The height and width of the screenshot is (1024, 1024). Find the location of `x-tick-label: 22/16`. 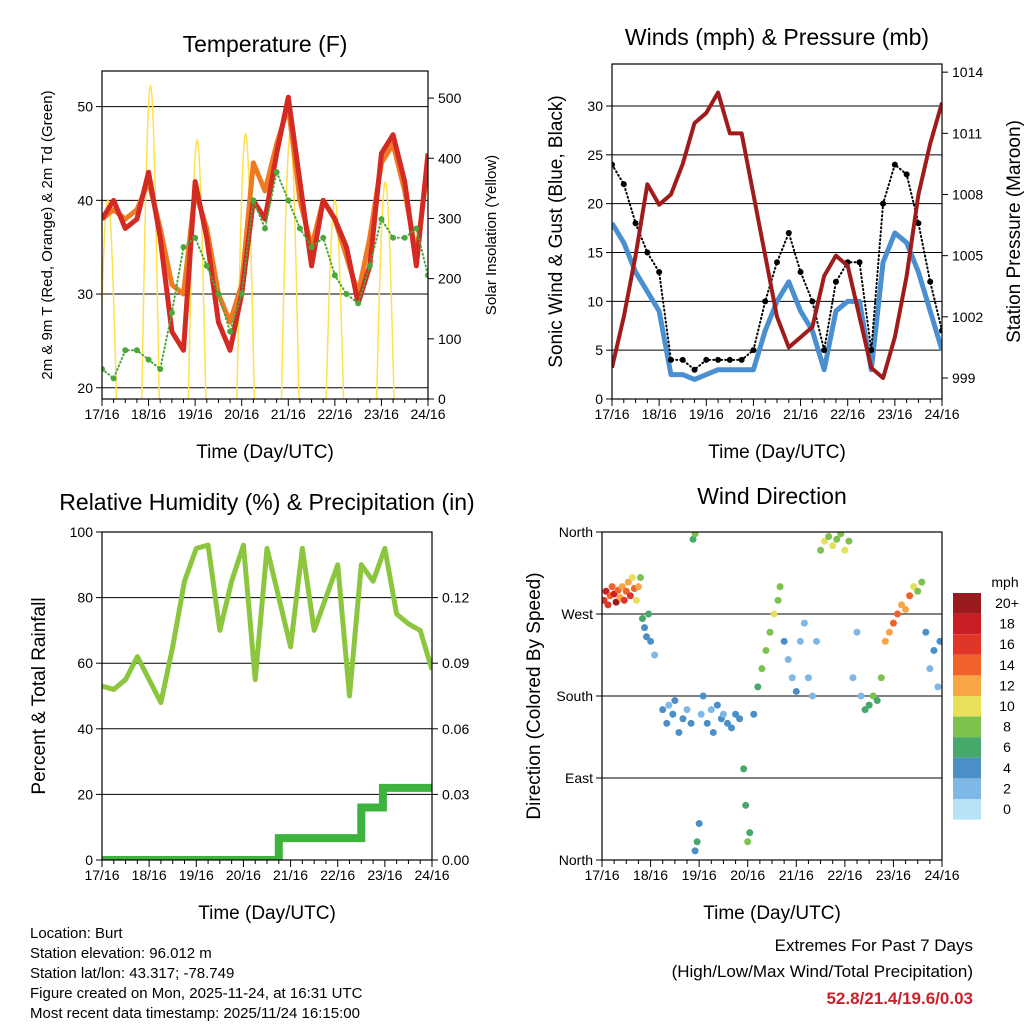

x-tick-label: 22/16 is located at coordinates (334, 414).